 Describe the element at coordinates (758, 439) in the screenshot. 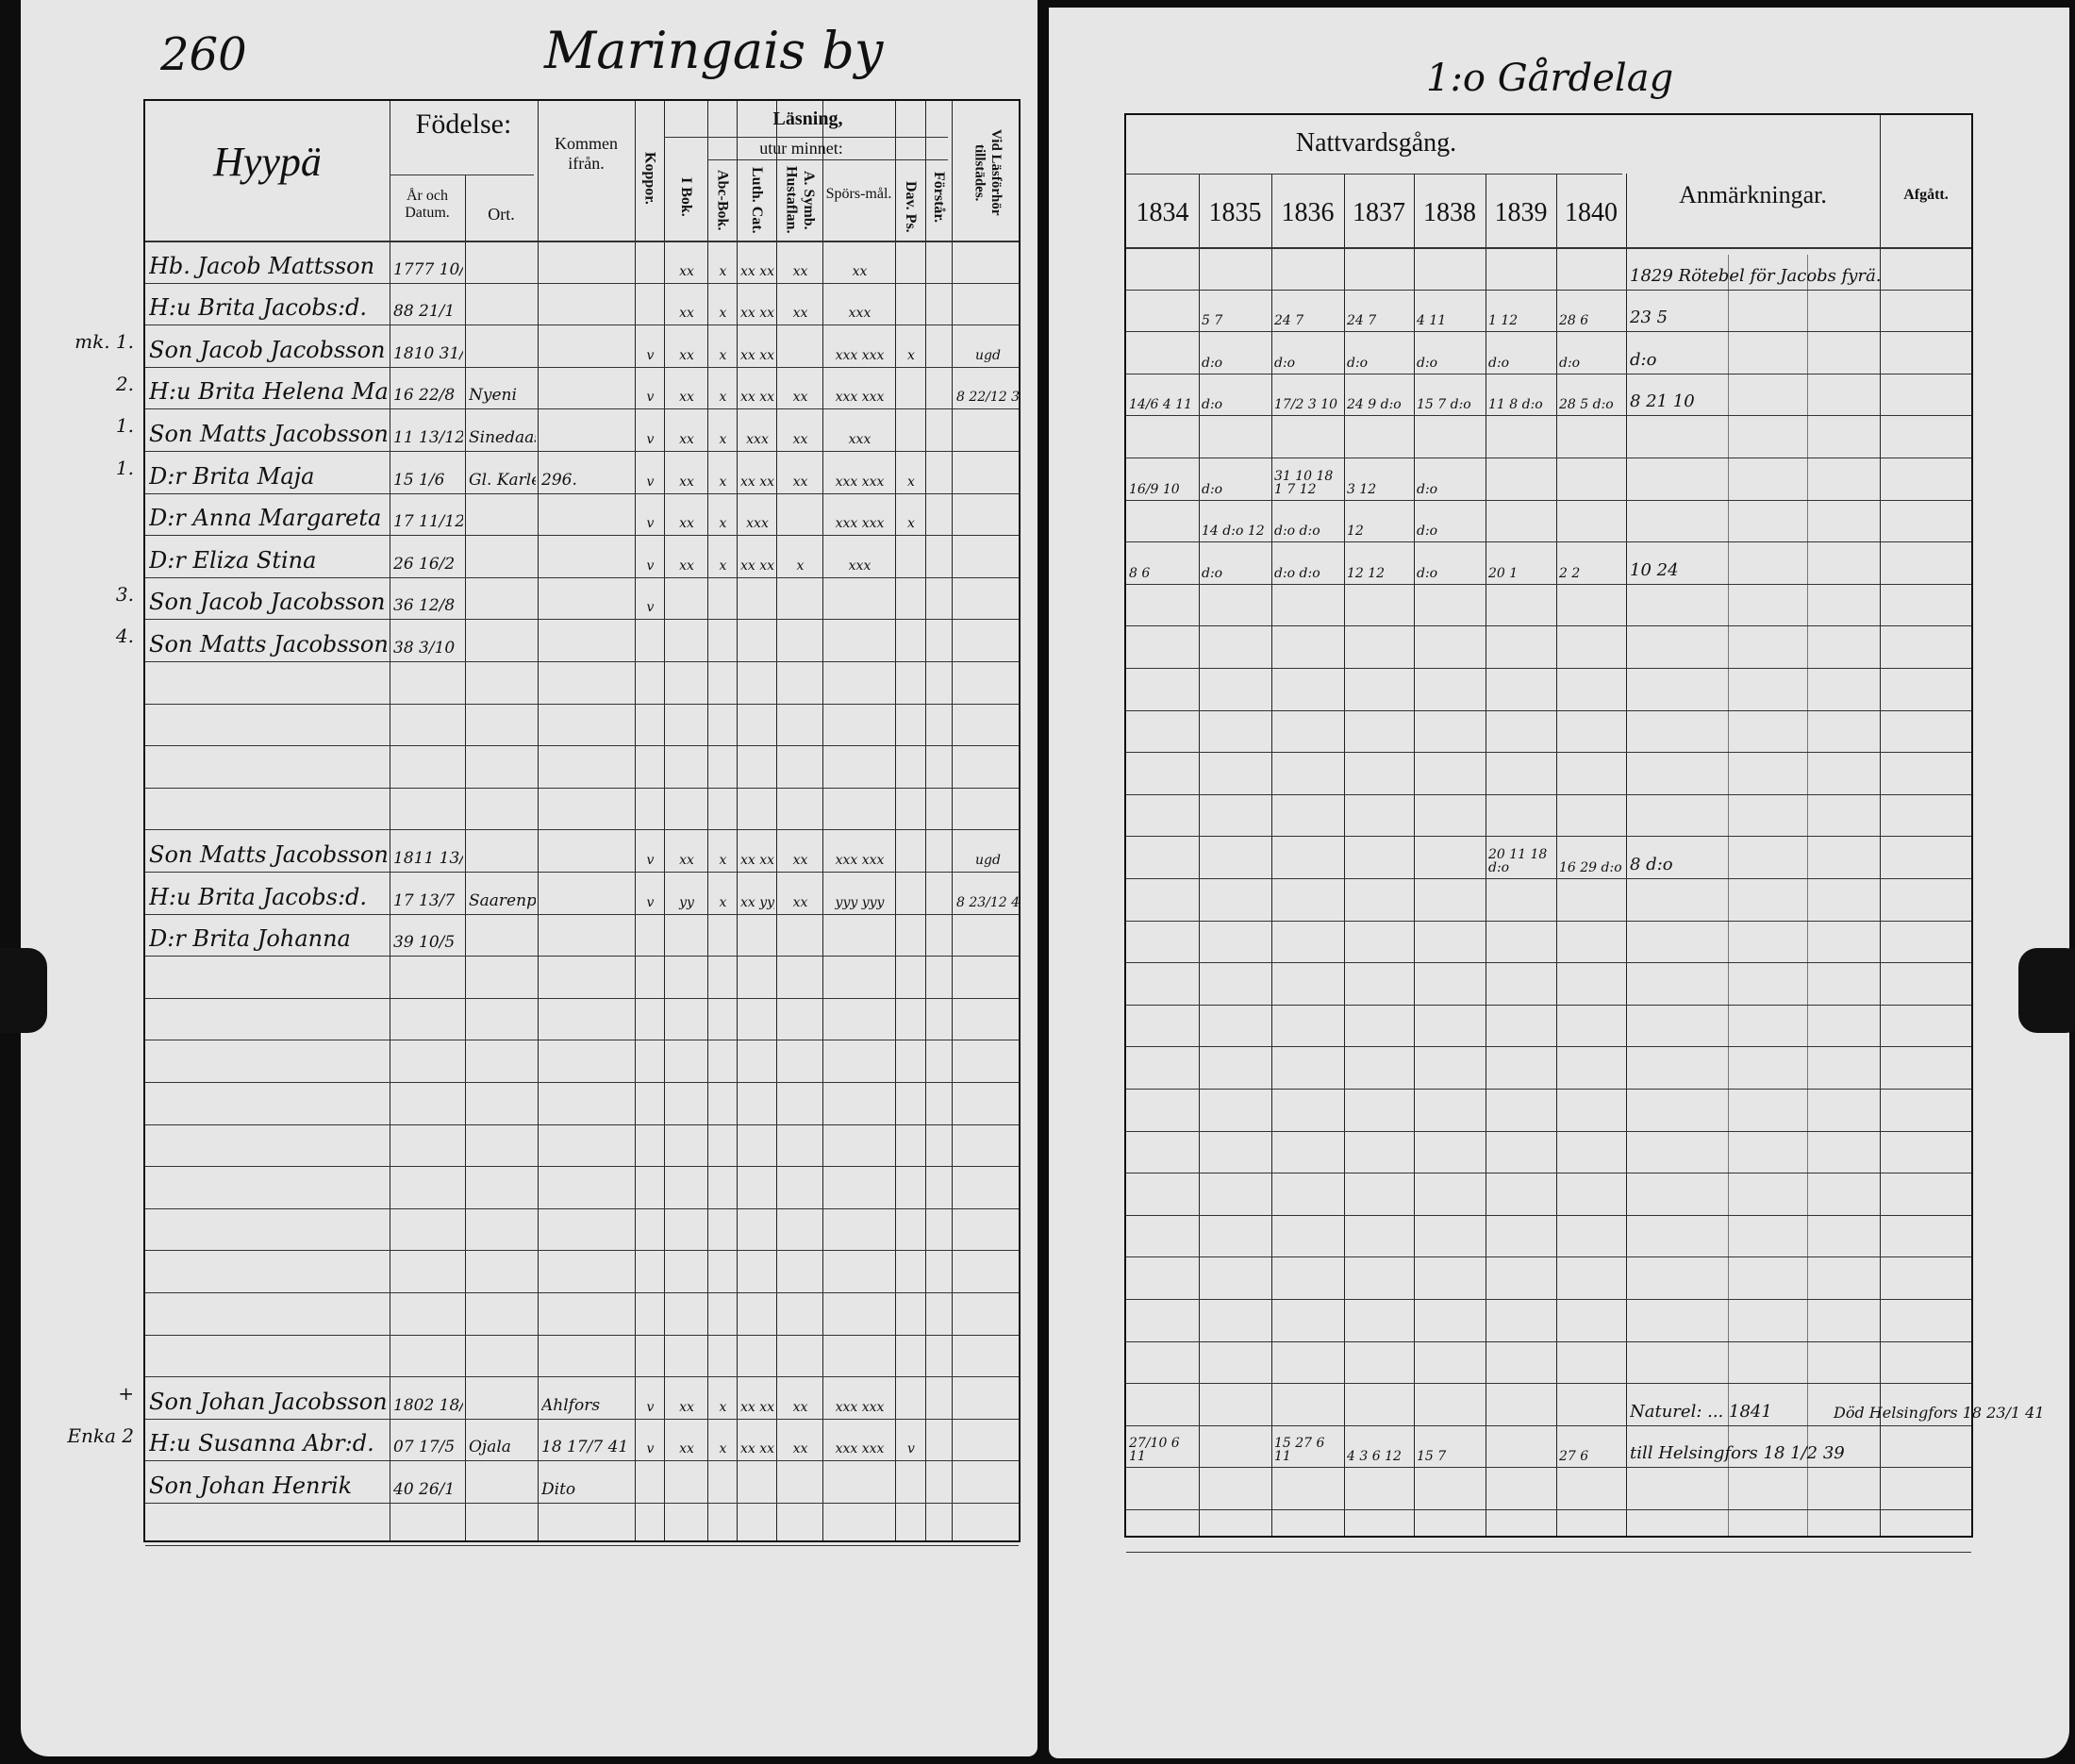

I see `cell-luth: xxx` at that location.